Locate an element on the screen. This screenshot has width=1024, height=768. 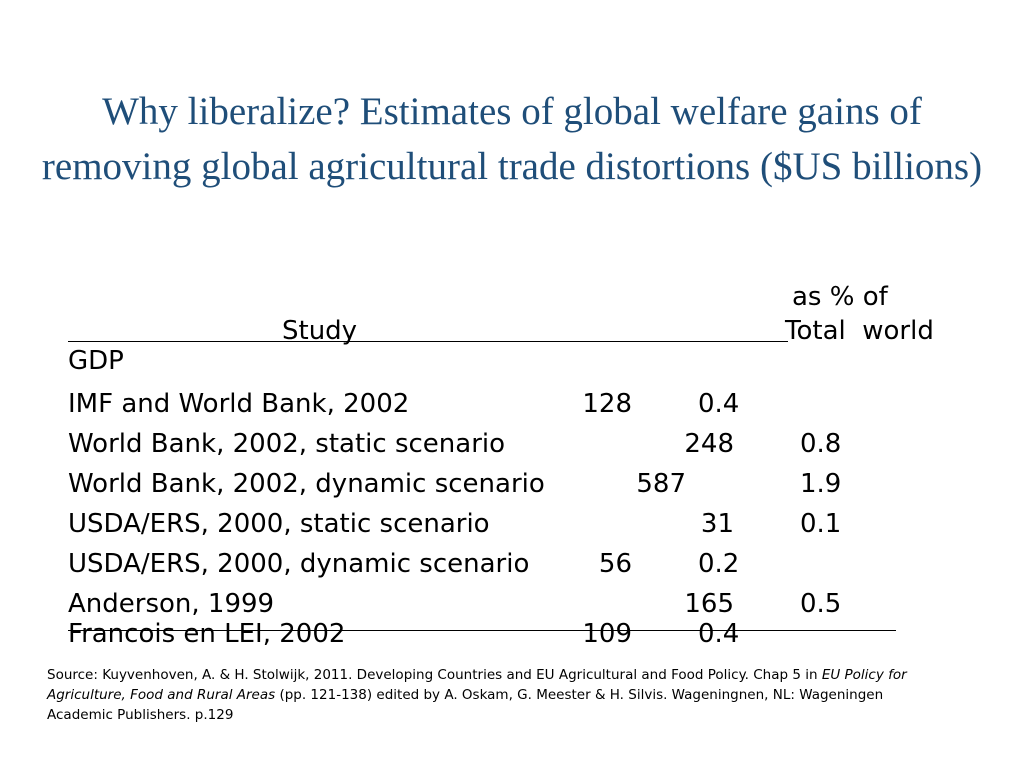
row-pct-5: 0.2 is located at coordinates (719, 564).